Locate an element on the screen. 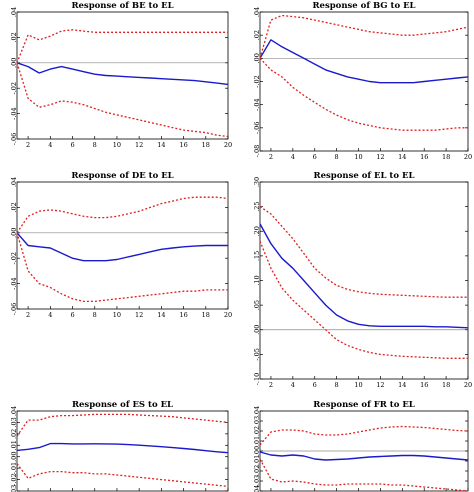  y-tick-label: .30 is located at coordinates (257, 182).